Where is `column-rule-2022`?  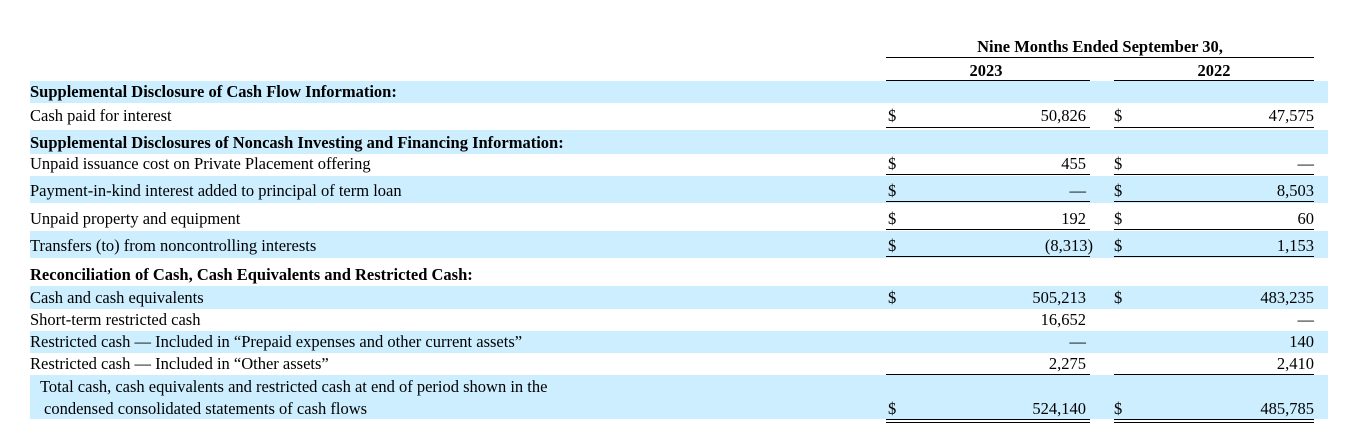
column-rule-2022 is located at coordinates (1214, 80).